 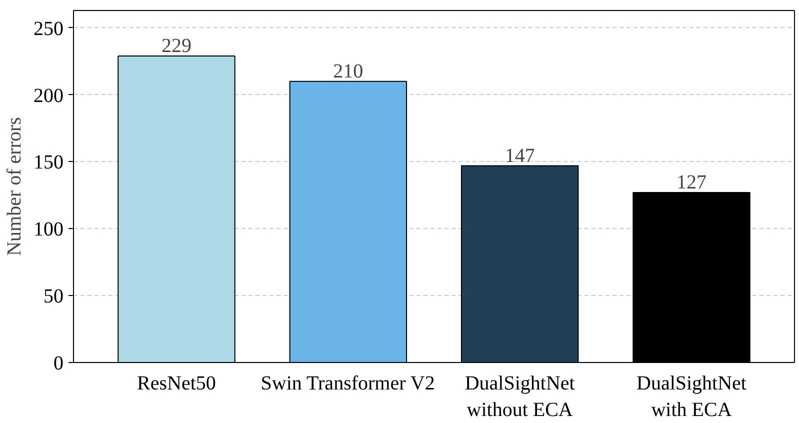 What do you see at coordinates (348, 71) in the screenshot?
I see `data-label: 210` at bounding box center [348, 71].